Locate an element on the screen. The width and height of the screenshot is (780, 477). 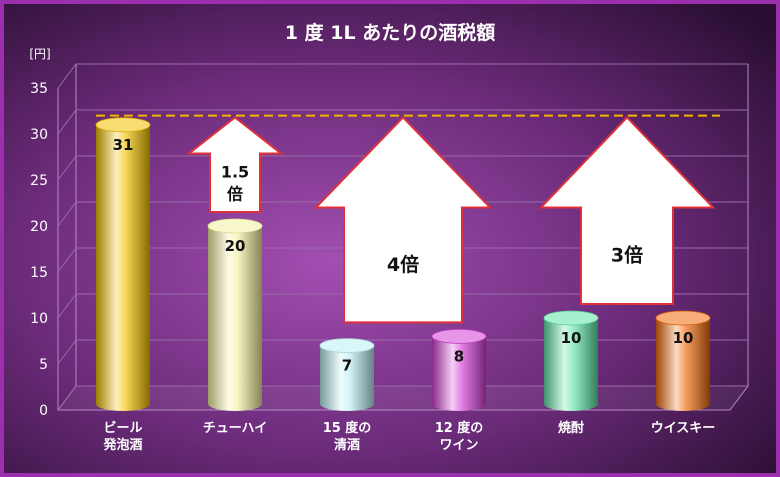
y-tick-label: 20 is located at coordinates (39, 227).